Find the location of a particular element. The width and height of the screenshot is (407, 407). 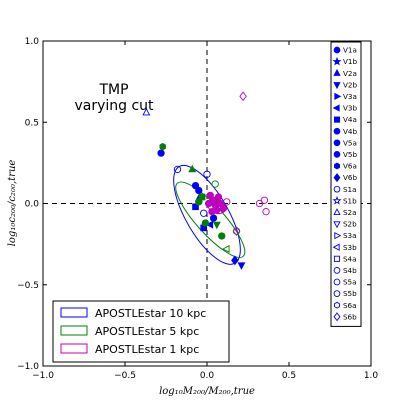

y-tick-label: 1.0 is located at coordinates (32, 42).